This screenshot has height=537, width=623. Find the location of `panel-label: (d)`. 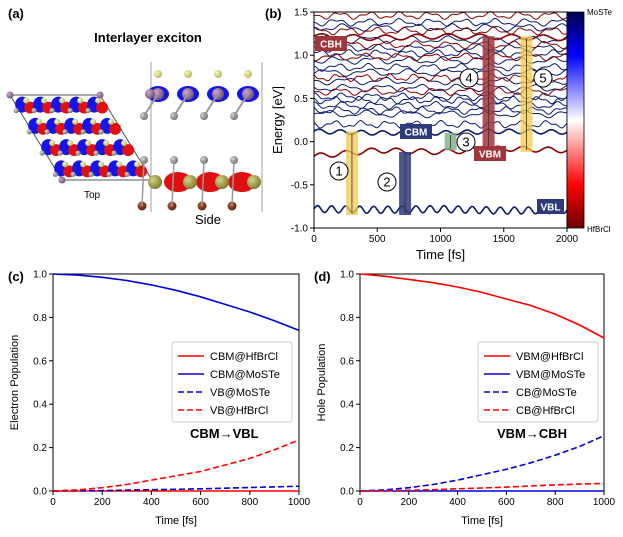

panel-label: (d) is located at coordinates (322, 276).